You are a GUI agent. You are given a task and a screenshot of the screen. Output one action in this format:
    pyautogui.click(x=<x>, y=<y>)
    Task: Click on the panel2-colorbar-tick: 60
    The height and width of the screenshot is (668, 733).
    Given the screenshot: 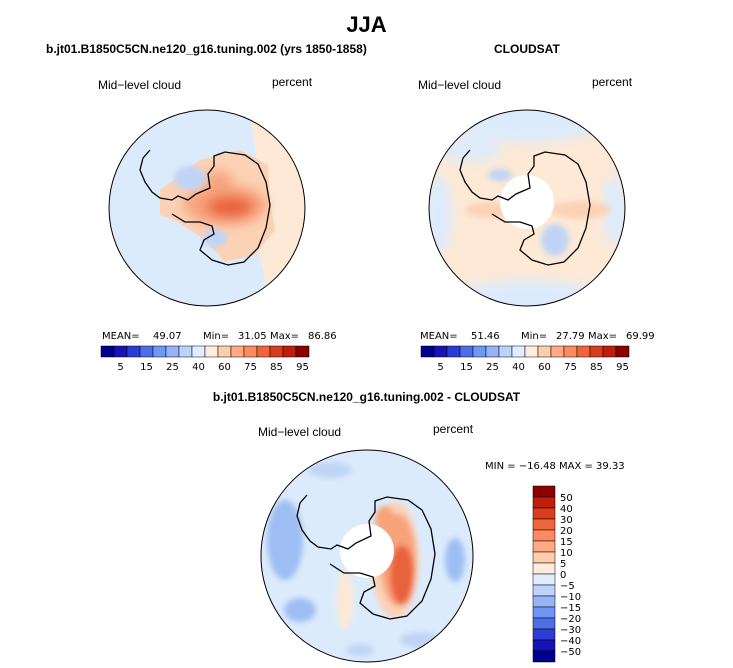 What is the action you would take?
    pyautogui.click(x=544, y=367)
    